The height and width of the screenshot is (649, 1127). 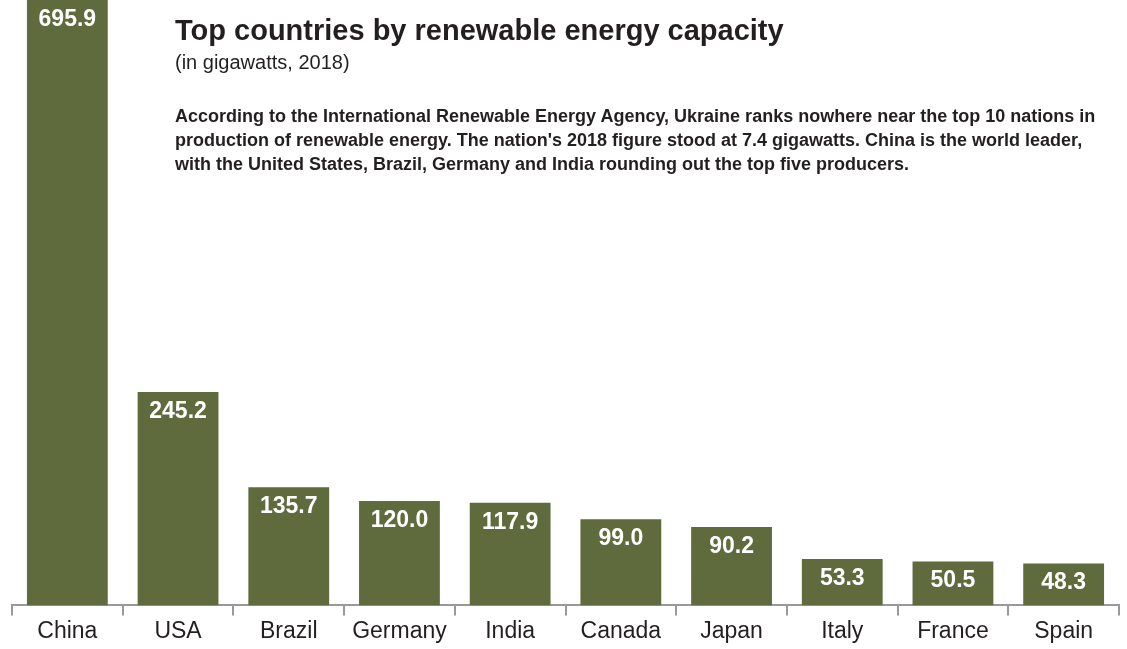 What do you see at coordinates (67, 17) in the screenshot?
I see `data-label: 695.9` at bounding box center [67, 17].